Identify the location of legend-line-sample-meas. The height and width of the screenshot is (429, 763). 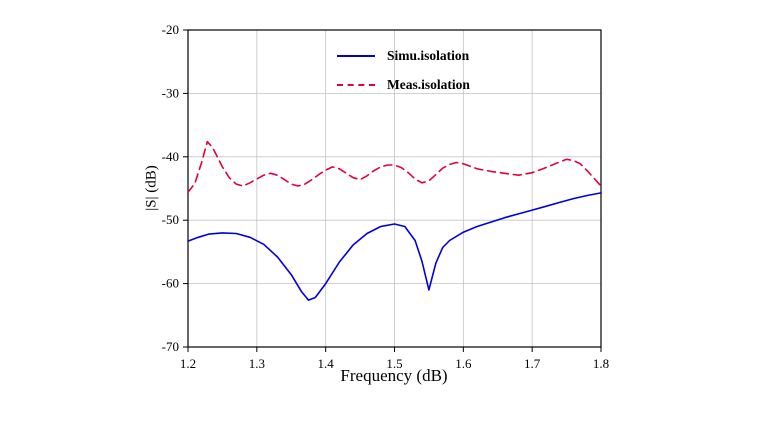
(356, 85).